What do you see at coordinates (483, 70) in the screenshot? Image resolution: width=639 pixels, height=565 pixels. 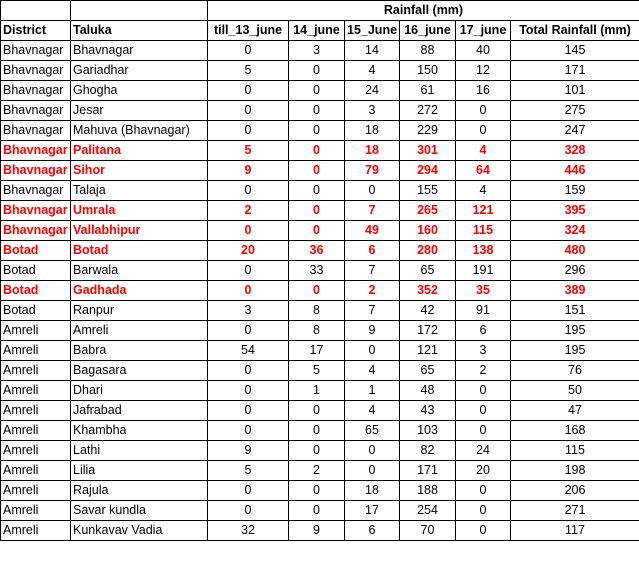 I see `june-17-cell: 12` at bounding box center [483, 70].